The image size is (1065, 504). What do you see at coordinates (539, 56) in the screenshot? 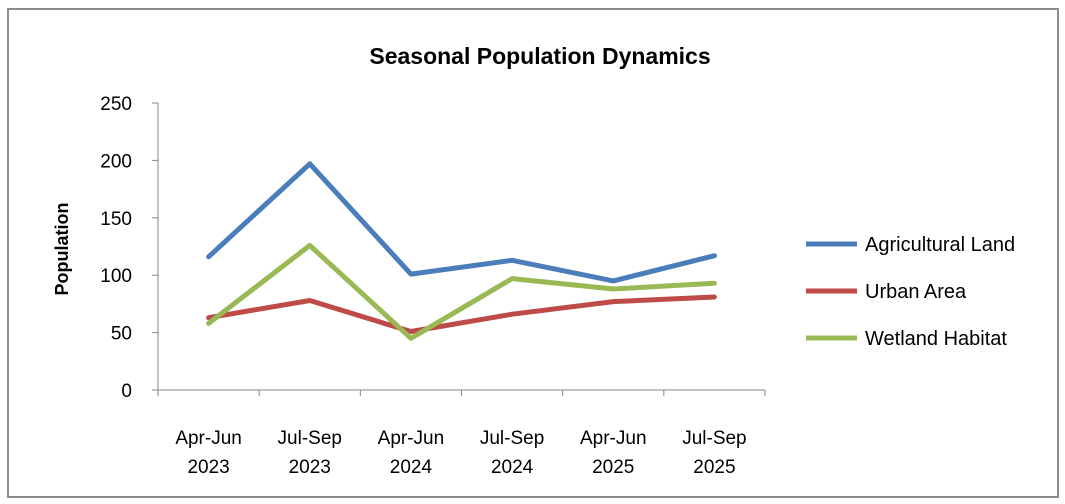
I see `chart-title: Seasonal Population Dynamics` at bounding box center [539, 56].